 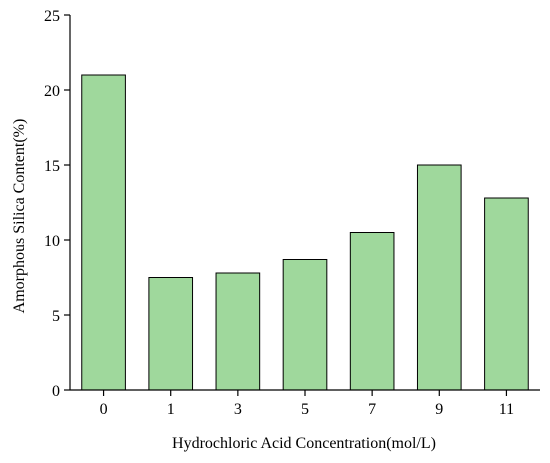 I want to click on x-tick-label: 3, so click(x=238, y=409).